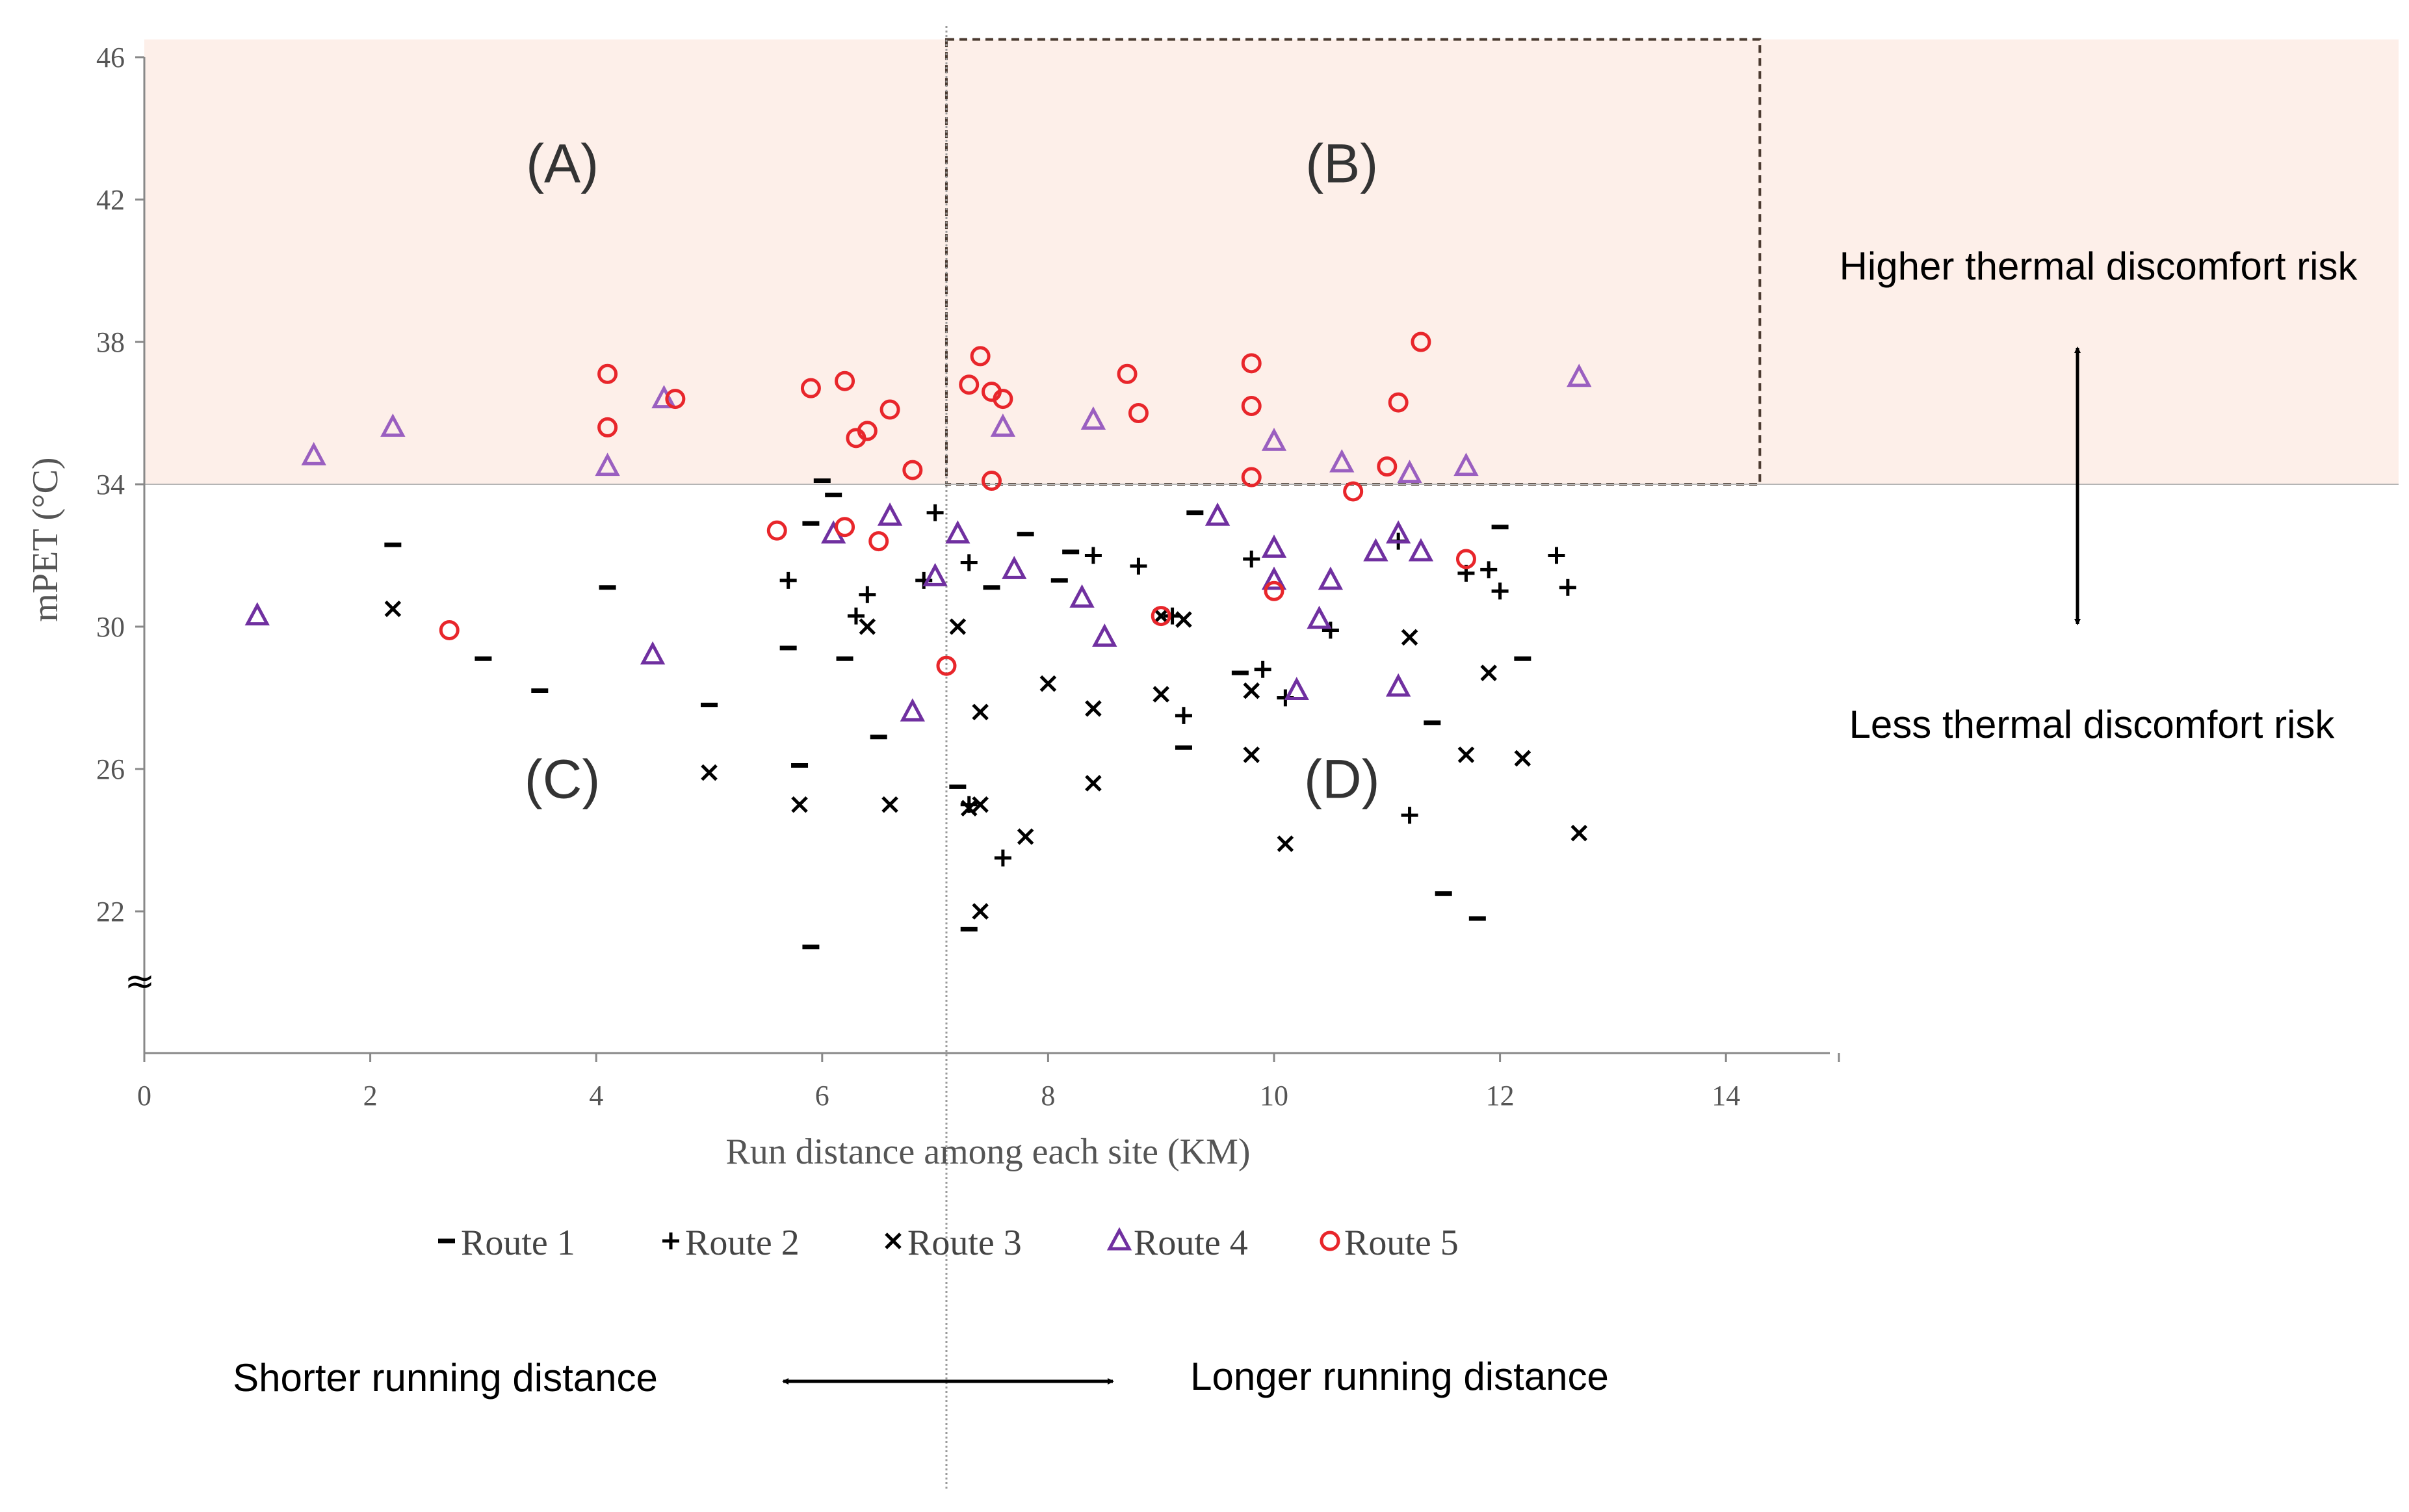 This screenshot has width=2409, height=1512. I want to click on legend-item-route-3: Route 3, so click(953, 1243).